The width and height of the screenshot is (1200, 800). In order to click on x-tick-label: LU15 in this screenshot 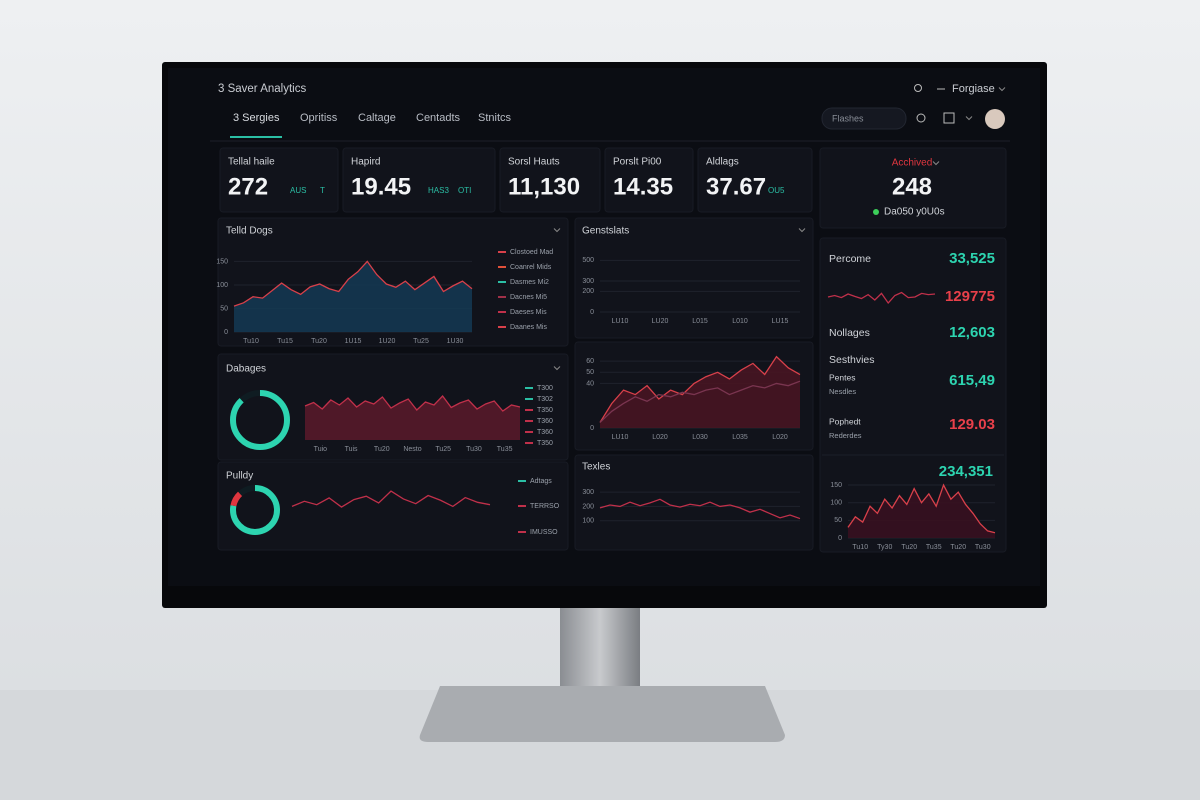, I will do `click(780, 321)`.